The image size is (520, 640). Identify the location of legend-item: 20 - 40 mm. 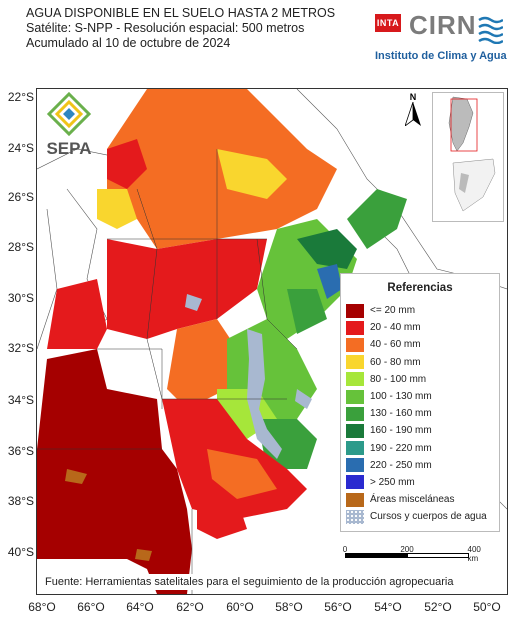
(422, 327).